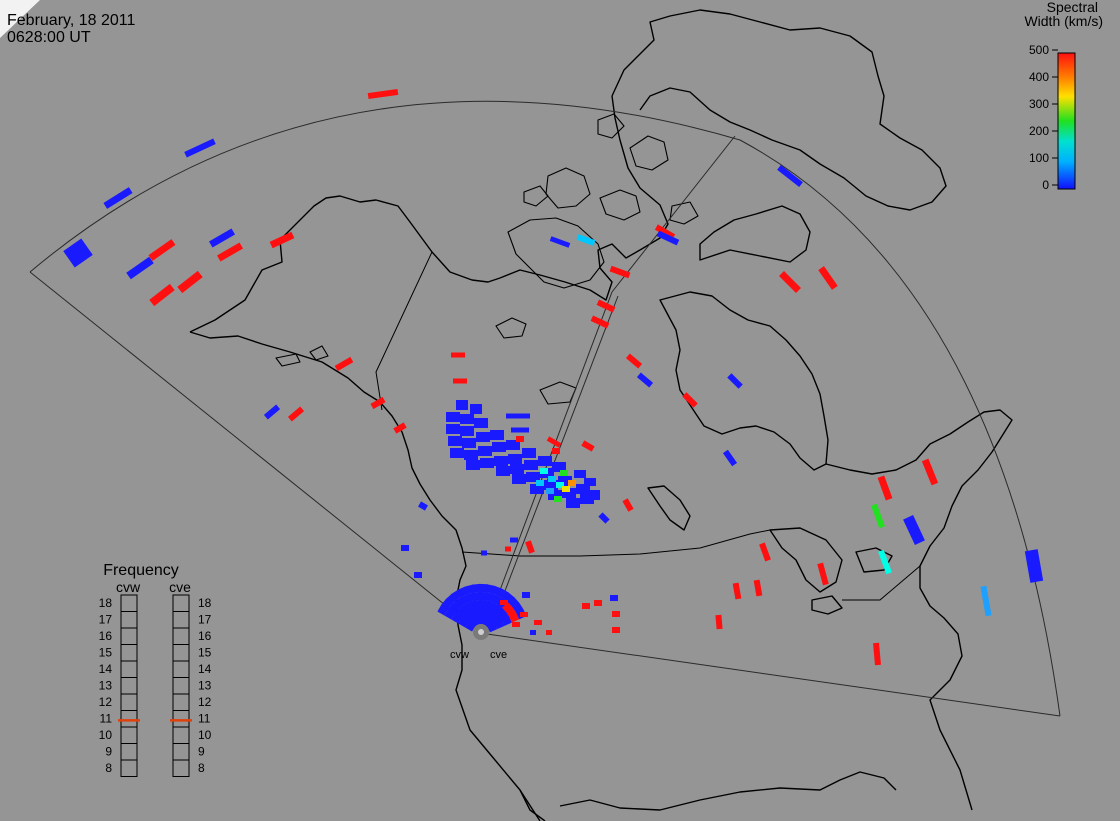 This screenshot has width=1120, height=821. I want to click on alaska-coast, so click(345, 264).